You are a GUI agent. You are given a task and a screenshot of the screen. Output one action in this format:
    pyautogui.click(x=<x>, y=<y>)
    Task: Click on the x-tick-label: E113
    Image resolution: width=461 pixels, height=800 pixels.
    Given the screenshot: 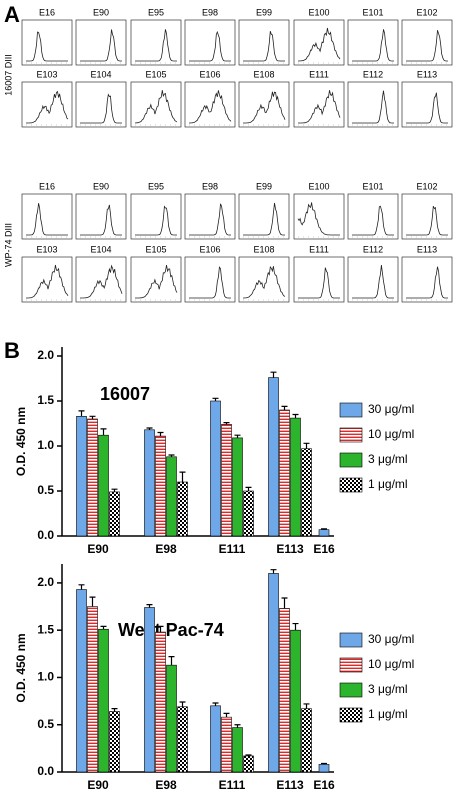 What is the action you would take?
    pyautogui.click(x=290, y=549)
    